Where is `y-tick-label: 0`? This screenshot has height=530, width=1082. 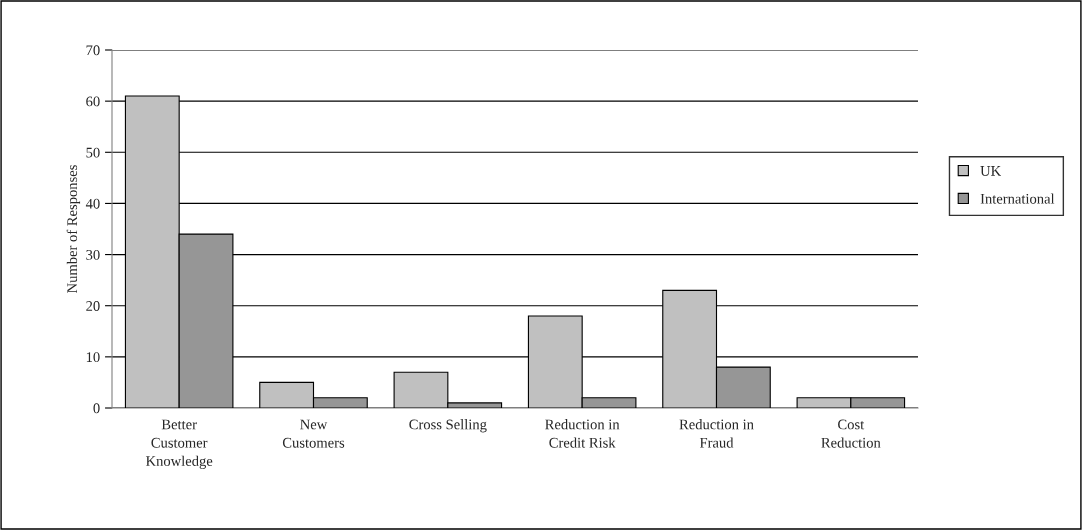 y-tick-label: 0 is located at coordinates (96, 408).